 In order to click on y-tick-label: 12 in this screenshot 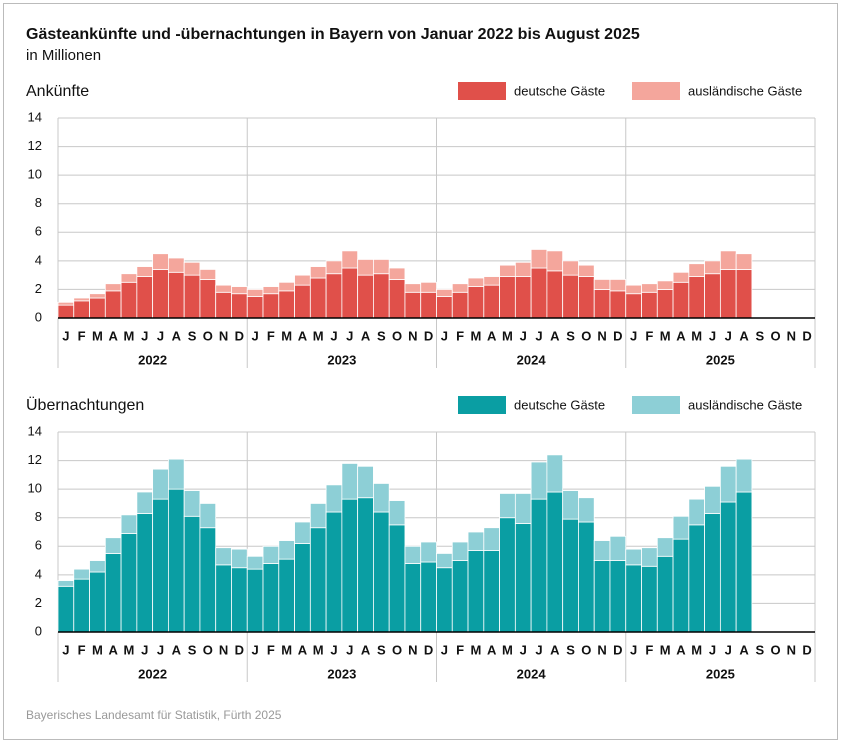, I will do `click(35, 145)`.